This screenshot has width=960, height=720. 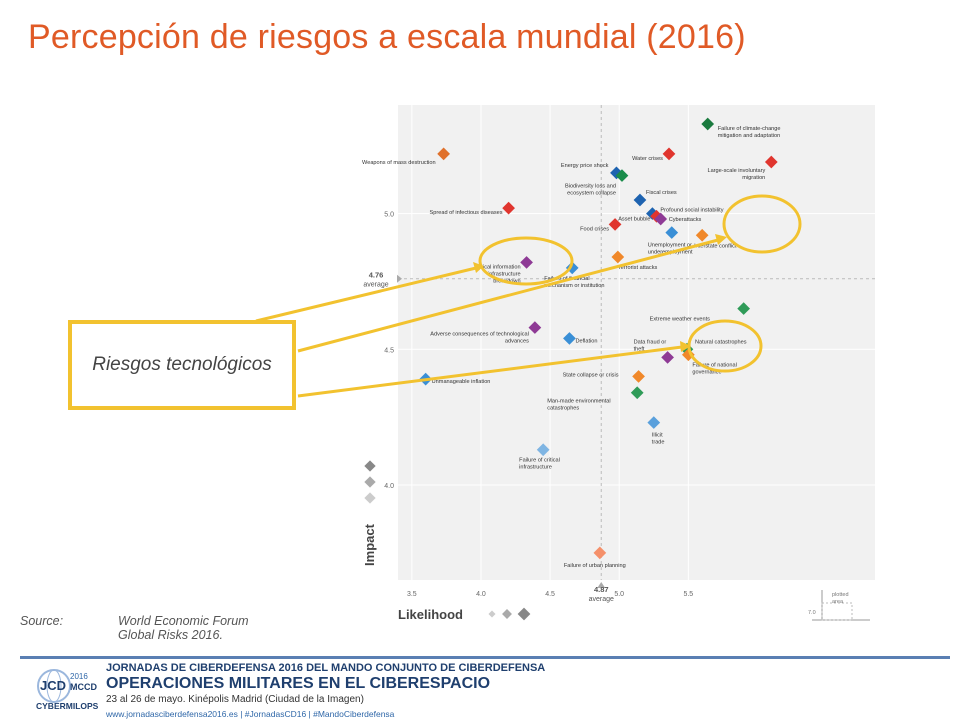 I want to click on point-label-large-scale-involuntary-migration: Large-scale involuntary migration, so click(x=736, y=174).